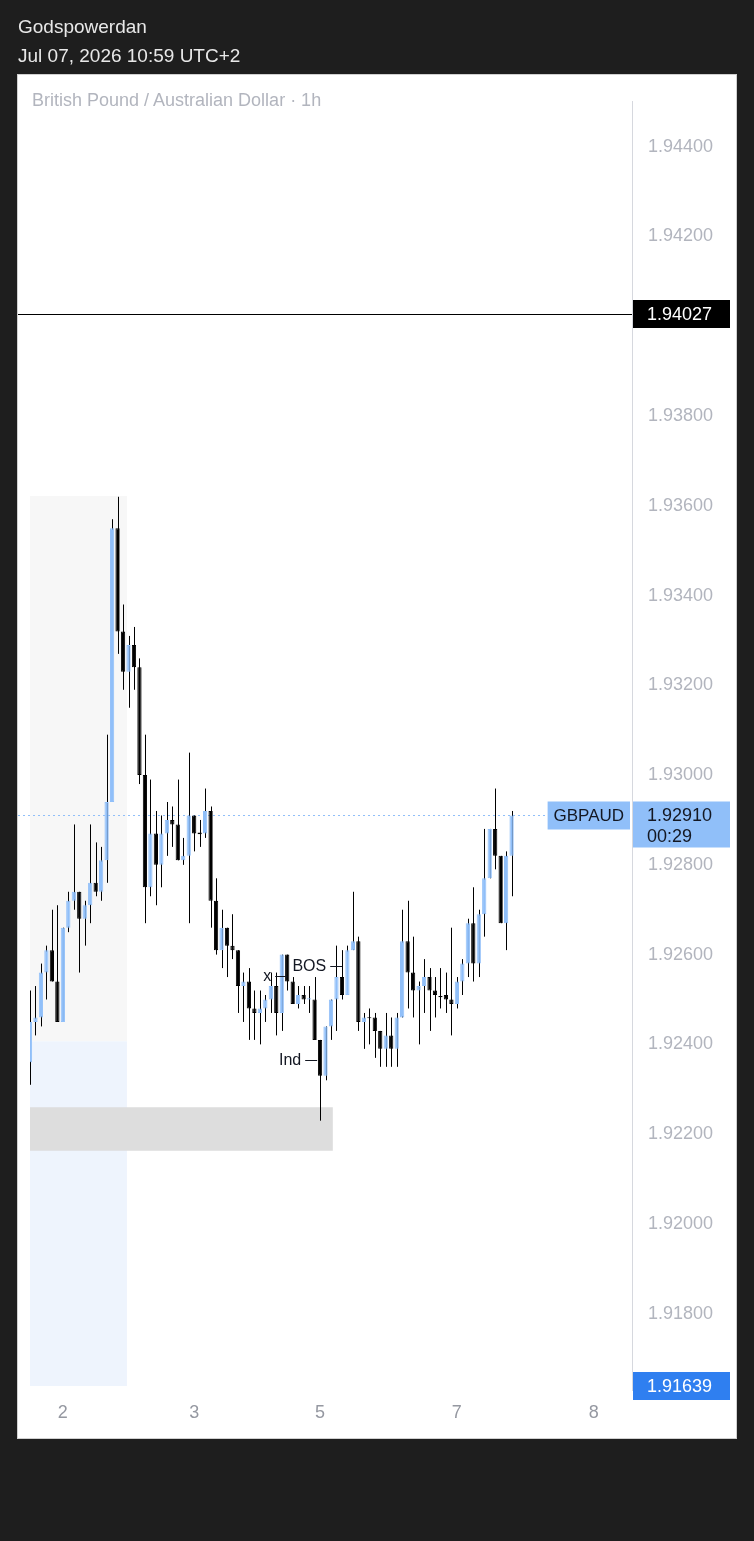  I want to click on y-tick-label: 1.91800, so click(681, 1312).